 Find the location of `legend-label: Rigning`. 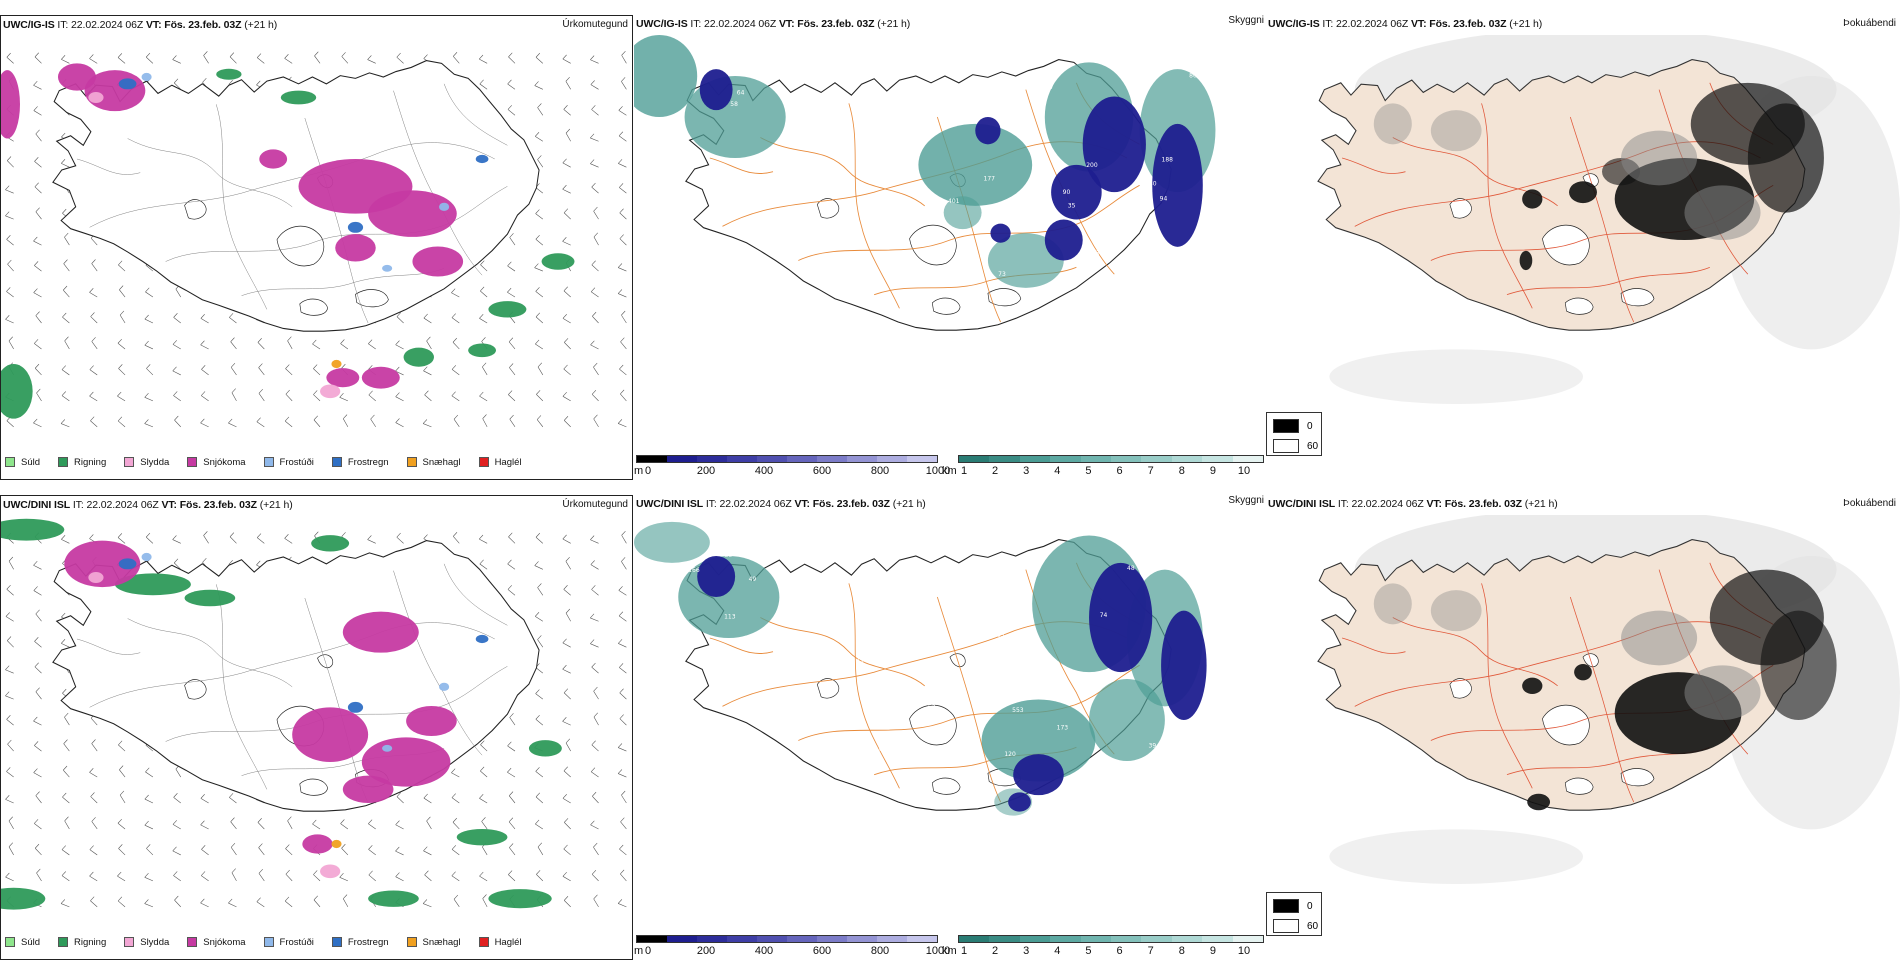

legend-label: Rigning is located at coordinates (90, 942).